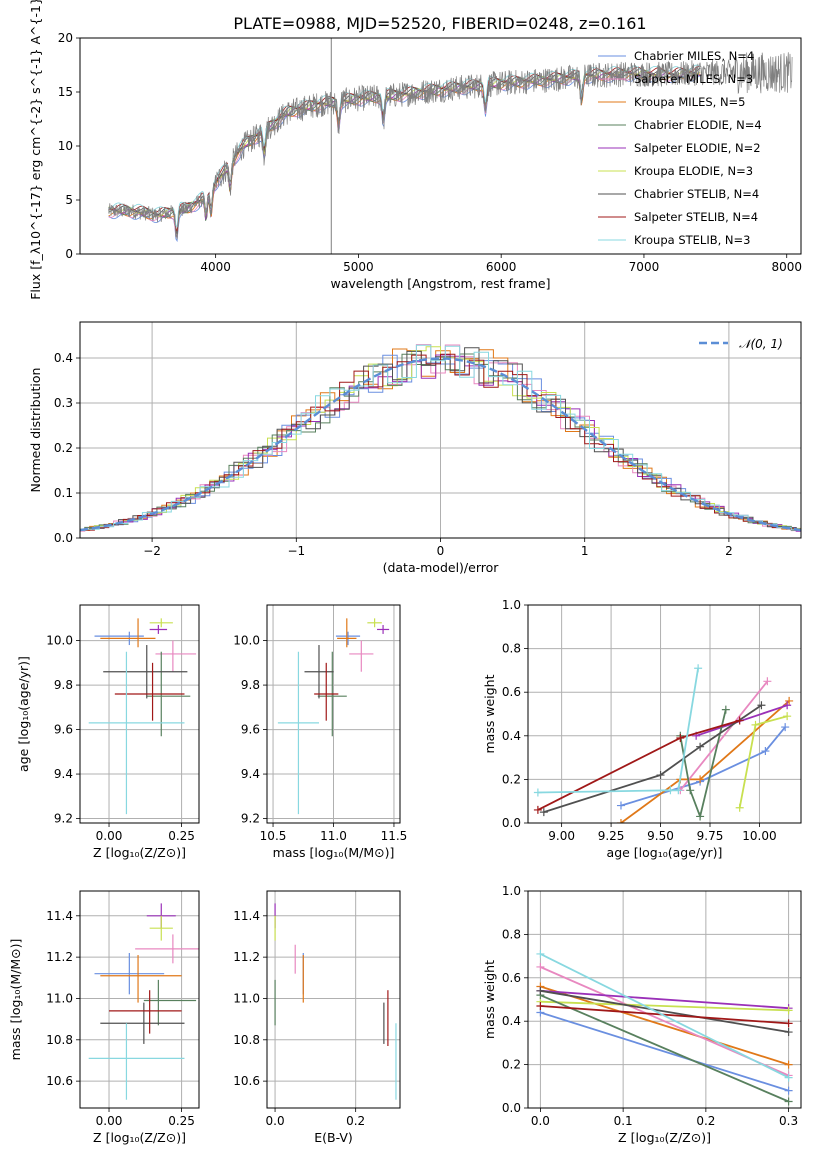 Image resolution: width=819 pixels, height=1170 pixels. I want to click on y-tick-label: 10.8, so click(246, 1040).